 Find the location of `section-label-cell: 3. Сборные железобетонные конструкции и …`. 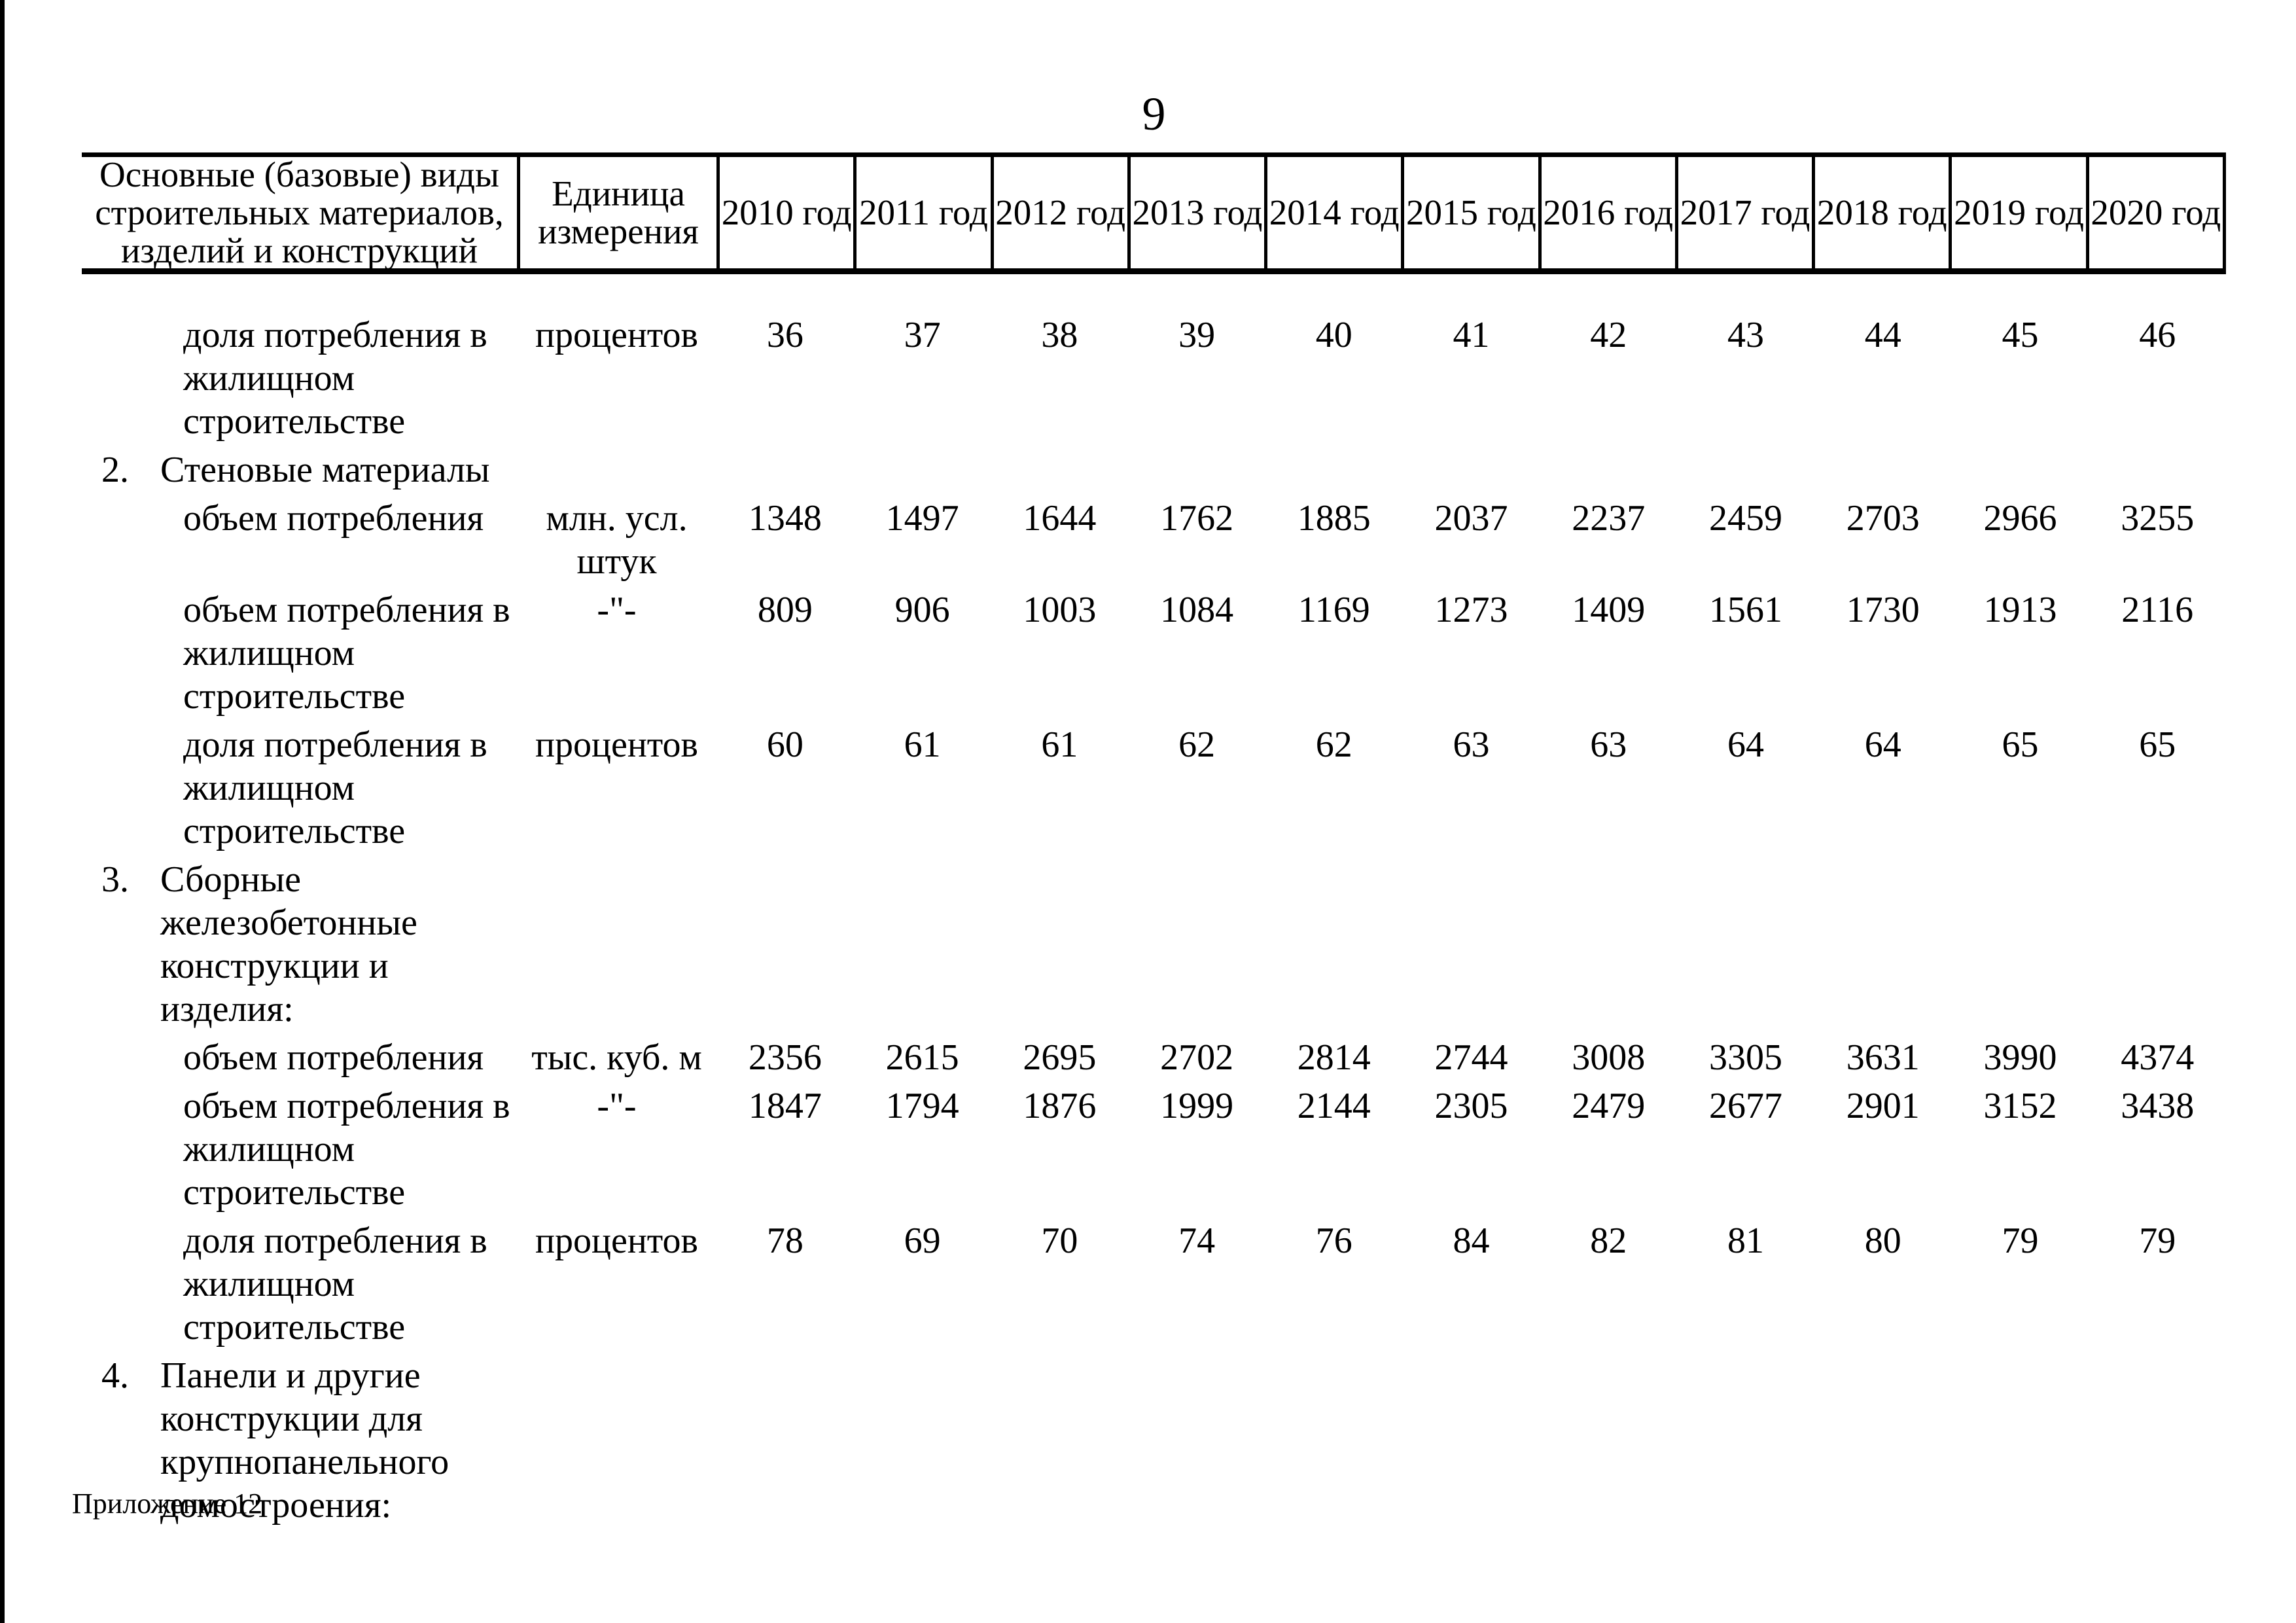

section-label-cell: 3. Сборные железобетонные конструкции и … is located at coordinates (299, 944).